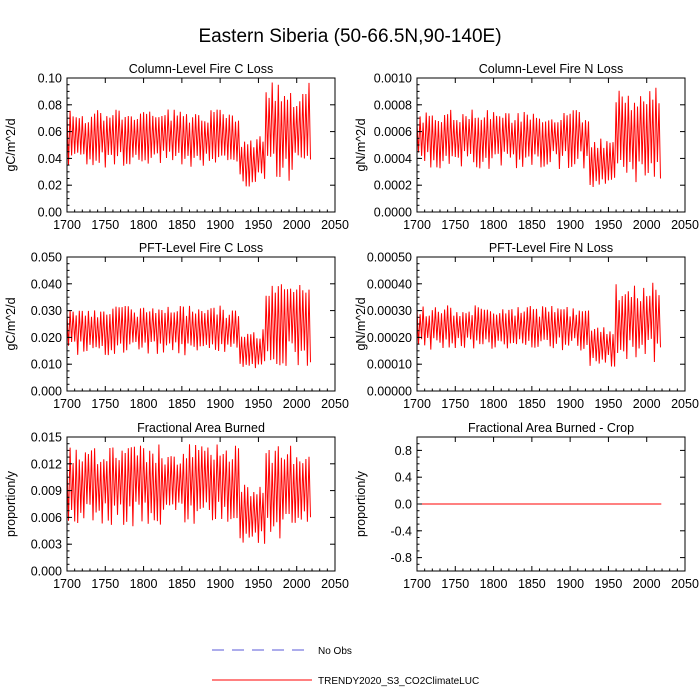  Describe the element at coordinates (393, 105) in the screenshot. I see `y-tick-label: 0.0008` at that location.